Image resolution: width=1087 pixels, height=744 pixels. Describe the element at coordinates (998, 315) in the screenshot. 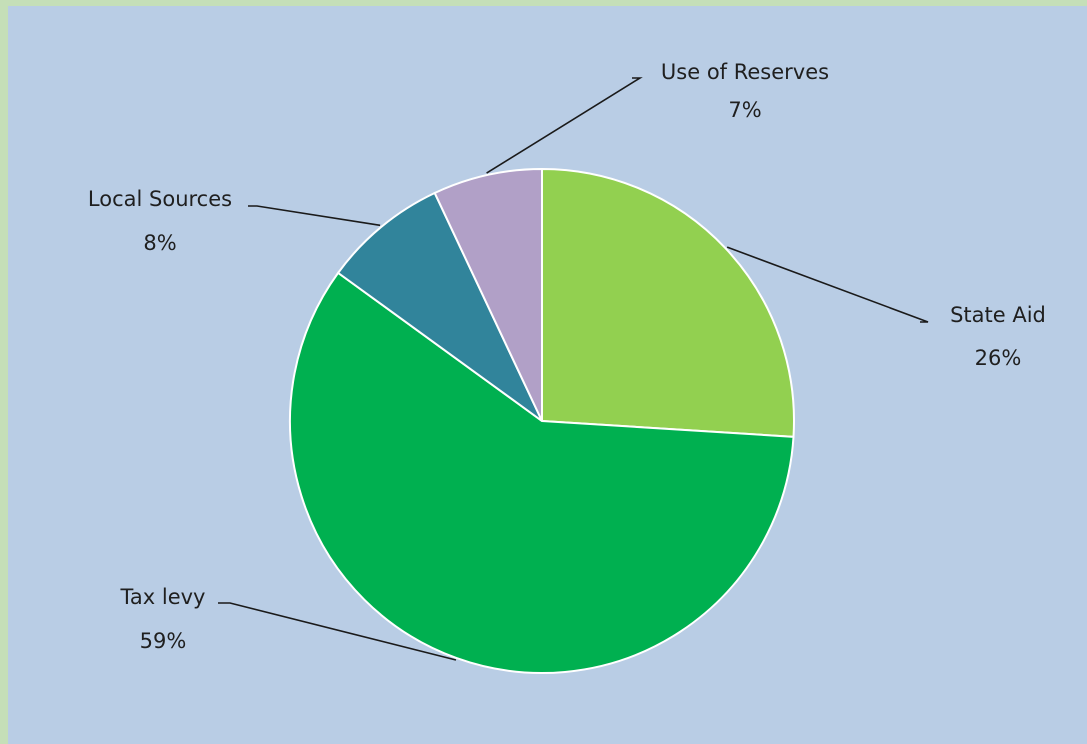

I see `label-state-aid: State Aid` at that location.